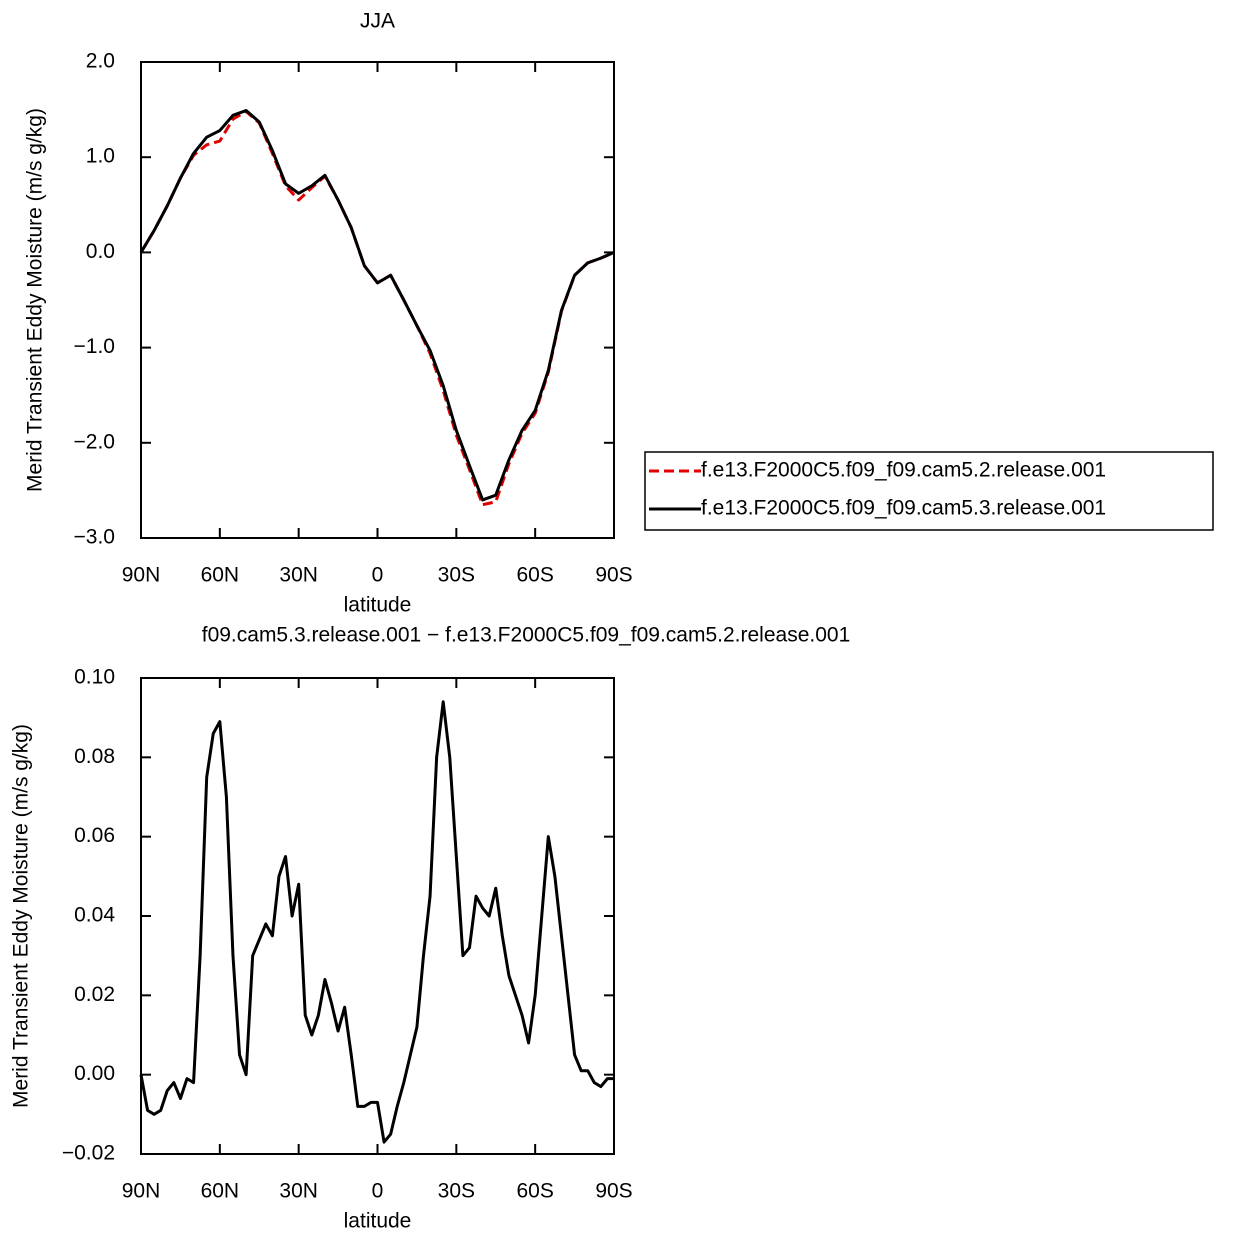  Describe the element at coordinates (94, 1073) in the screenshot. I see `y-tick-label: 0.00` at that location.